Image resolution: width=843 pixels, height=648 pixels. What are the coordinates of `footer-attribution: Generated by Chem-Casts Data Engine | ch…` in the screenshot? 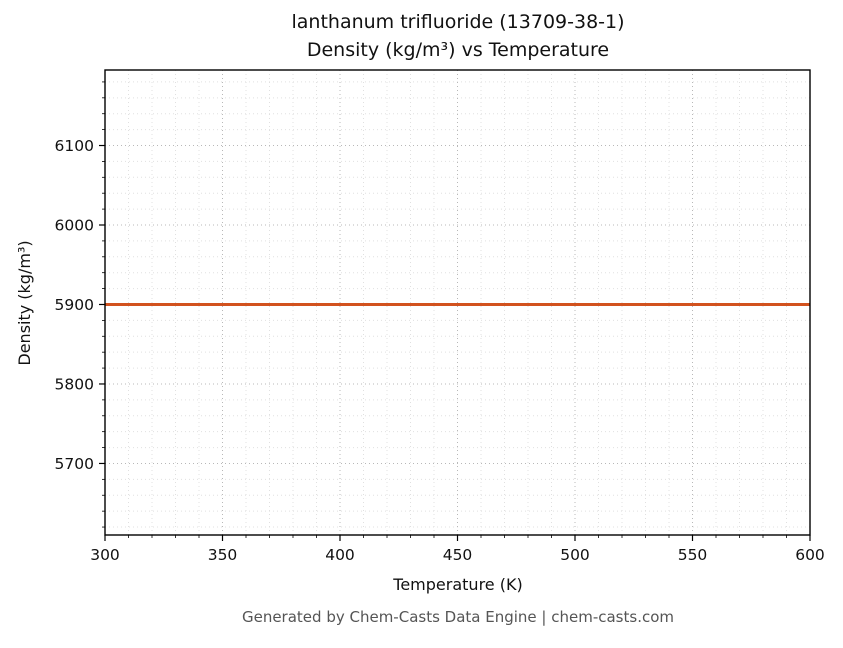 It's located at (458, 617).